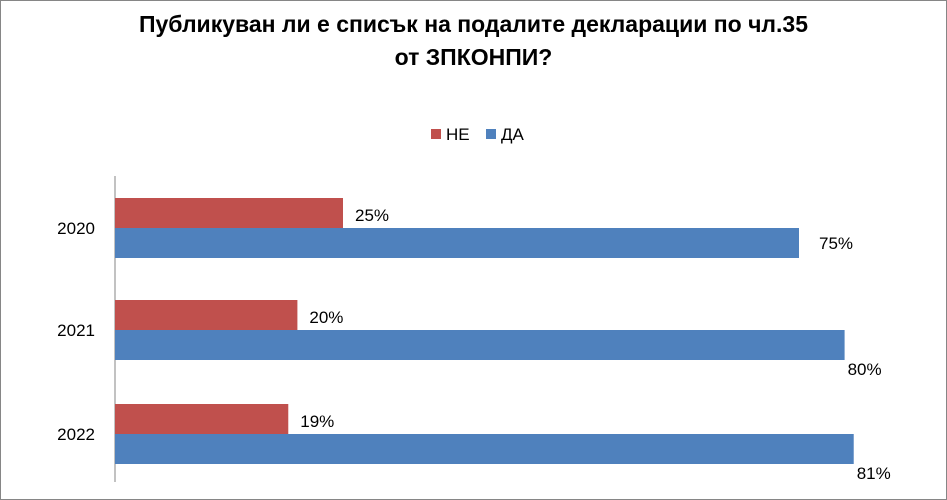  I want to click on bar-da-2020, so click(457, 243).